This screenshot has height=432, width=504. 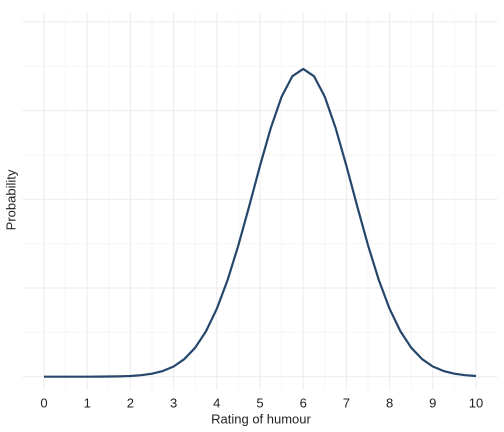 What do you see at coordinates (389, 402) in the screenshot?
I see `x-tick-label: 8` at bounding box center [389, 402].